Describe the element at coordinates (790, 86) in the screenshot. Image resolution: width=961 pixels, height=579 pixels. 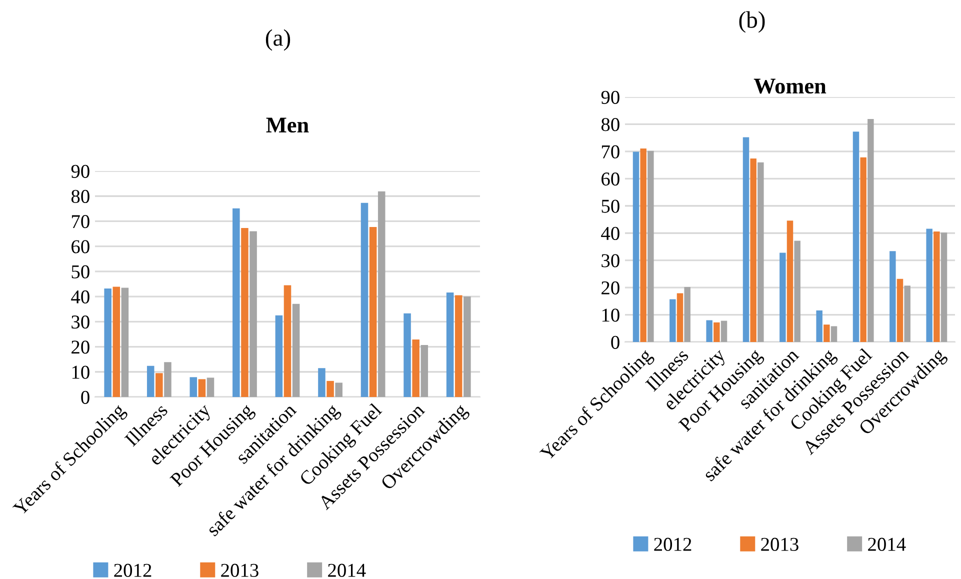
I see `chart-title: Women` at that location.